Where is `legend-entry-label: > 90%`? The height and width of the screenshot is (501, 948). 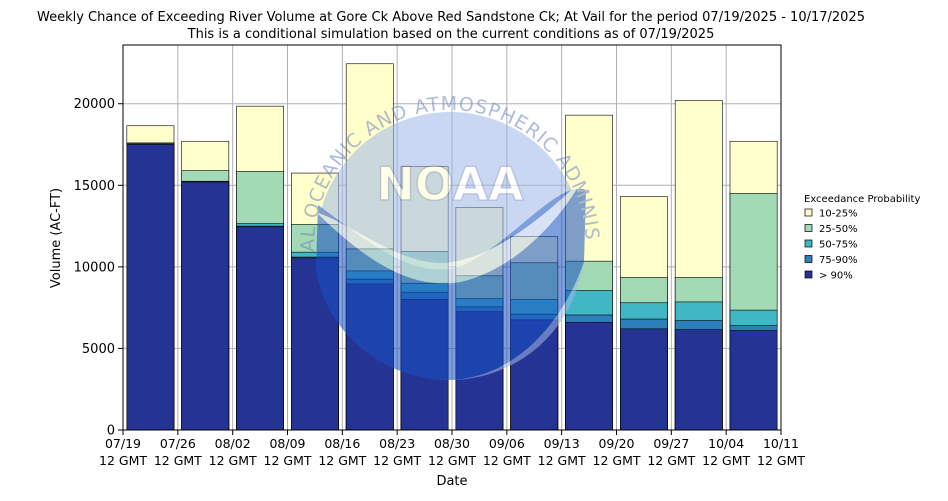
legend-entry-label: > 90% is located at coordinates (836, 276).